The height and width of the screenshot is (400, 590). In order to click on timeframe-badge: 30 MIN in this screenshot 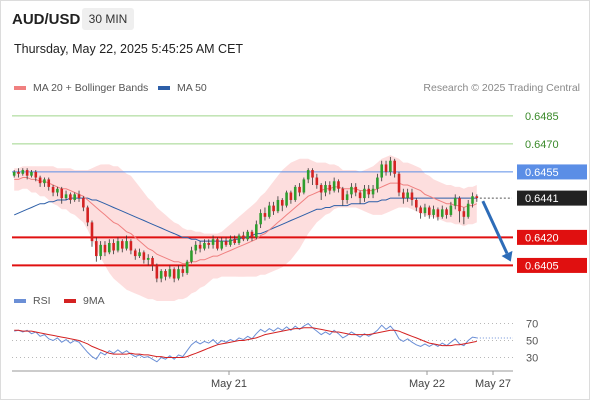, I will do `click(108, 19)`.